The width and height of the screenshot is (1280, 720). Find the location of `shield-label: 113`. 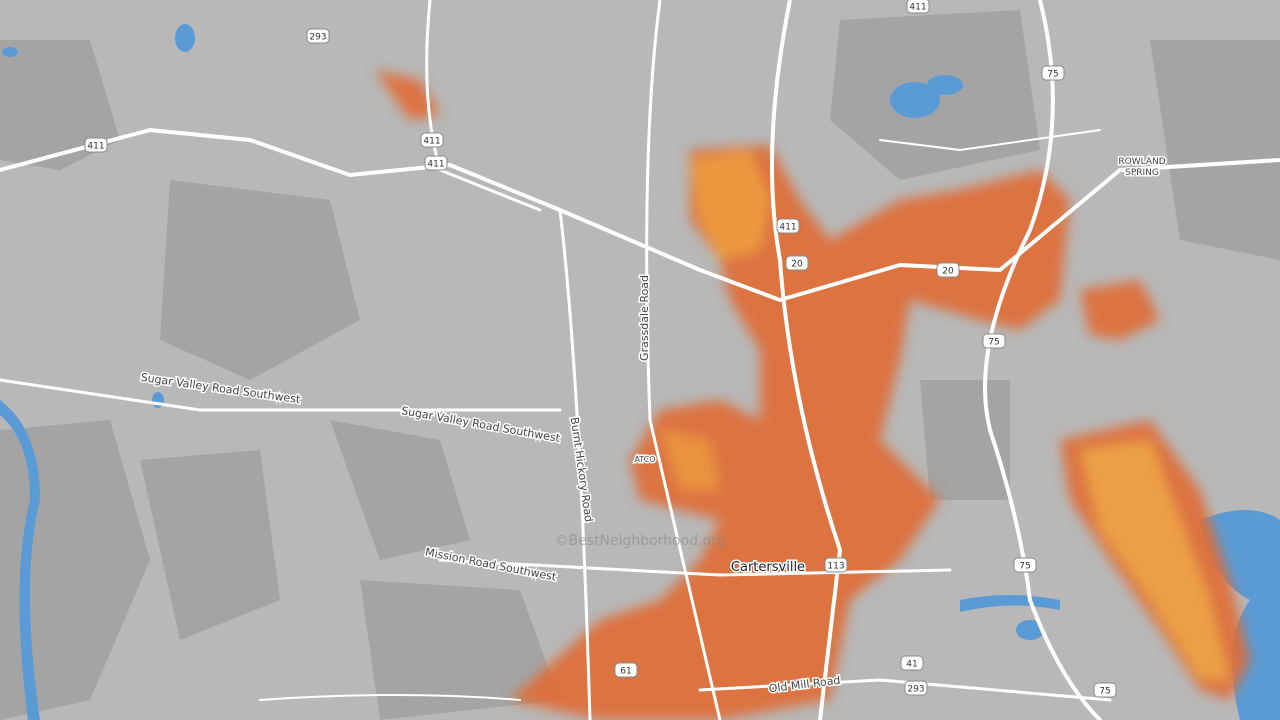

shield-label: 113 is located at coordinates (835, 567).